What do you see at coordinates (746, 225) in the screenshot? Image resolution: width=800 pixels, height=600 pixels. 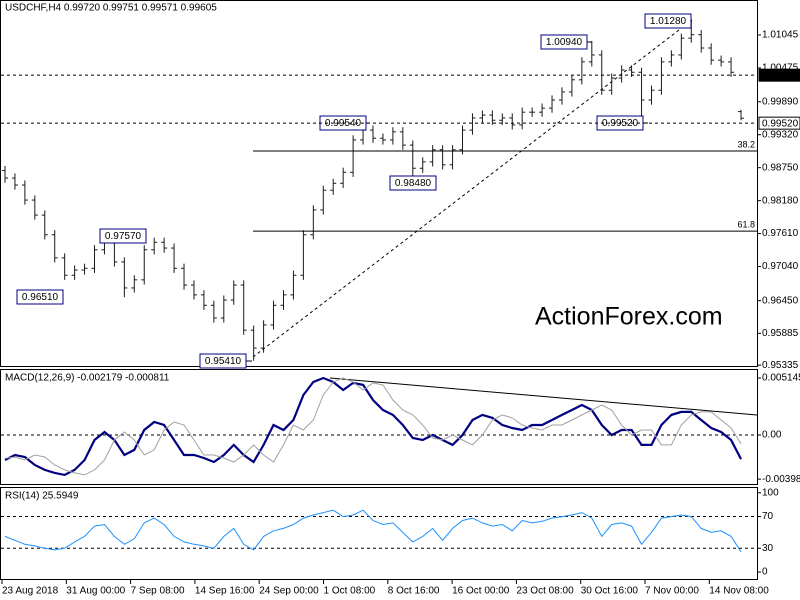 I see `fib-label: 61.8` at bounding box center [746, 225].